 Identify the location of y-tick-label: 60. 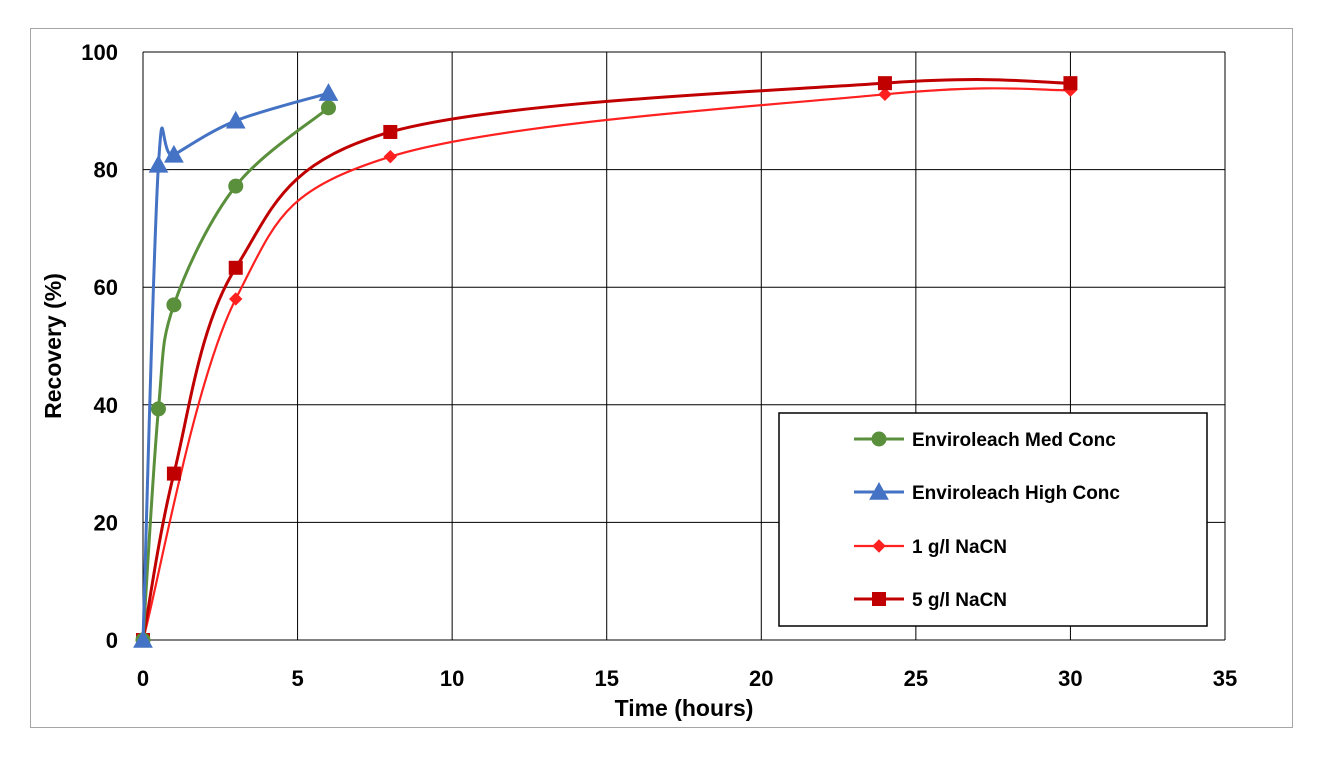
(106, 287).